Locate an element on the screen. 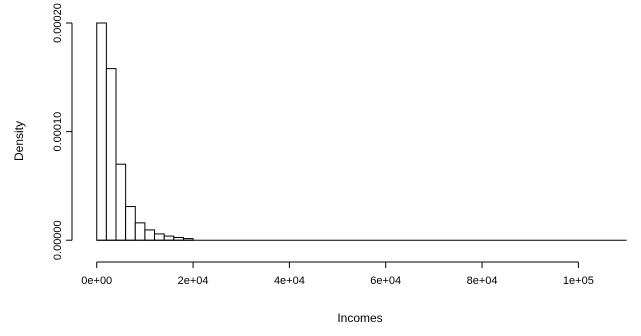 This screenshot has height=336, width=641. x-tick-label: 4e+04 is located at coordinates (289, 281).